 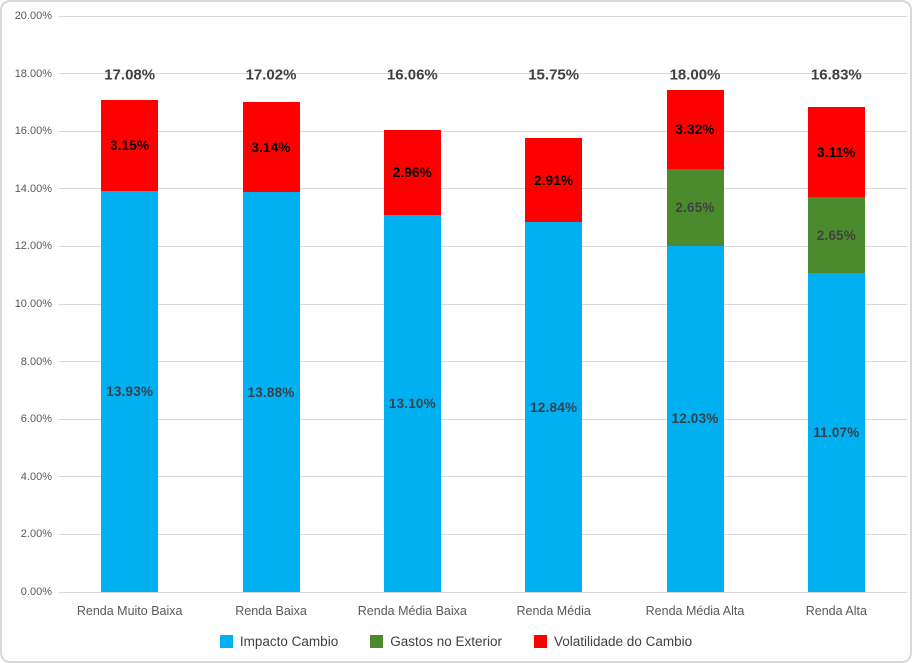 I want to click on y-axis-tick-label: 10.00%, so click(x=33, y=304).